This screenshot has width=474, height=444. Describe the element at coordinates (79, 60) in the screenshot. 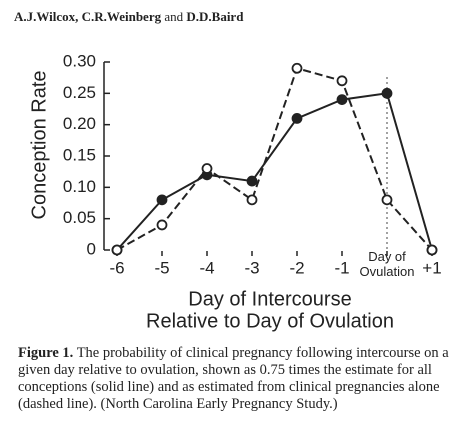

I see `y-tick-label: 0.30` at that location.